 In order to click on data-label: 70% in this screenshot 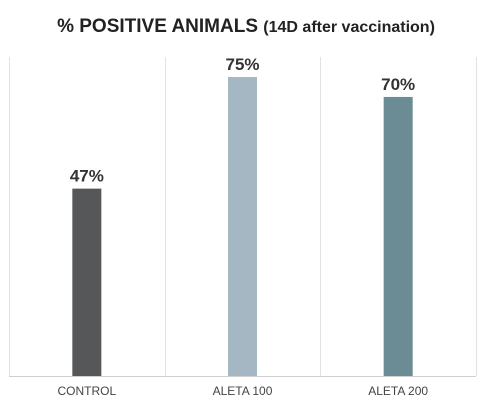, I will do `click(398, 84)`.